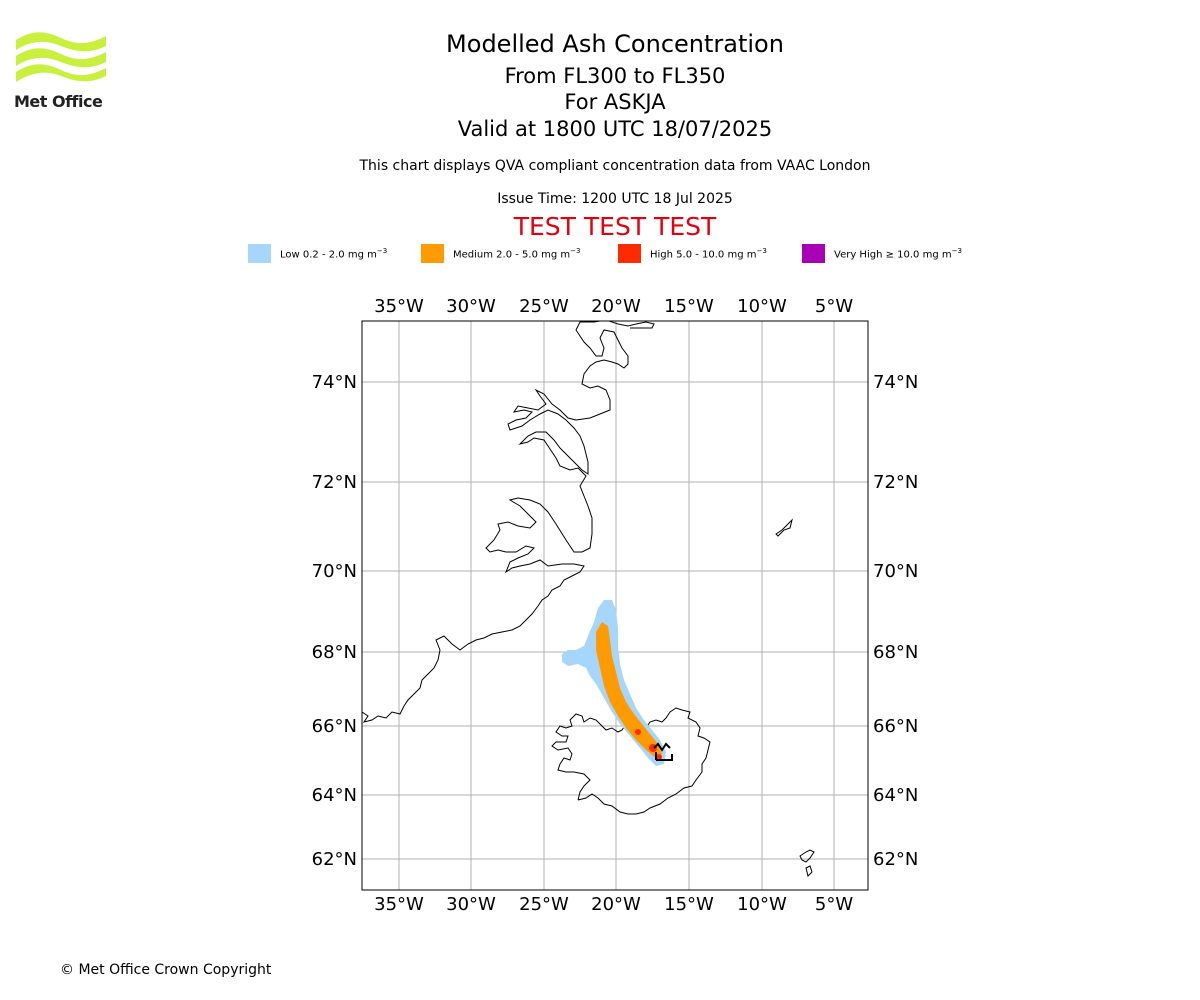 This screenshot has height=1000, width=1200. I want to click on latitude-labels-left: 74°N 72°N 70°N 68°N 66°N 64°N 62°N, so click(334, 621).